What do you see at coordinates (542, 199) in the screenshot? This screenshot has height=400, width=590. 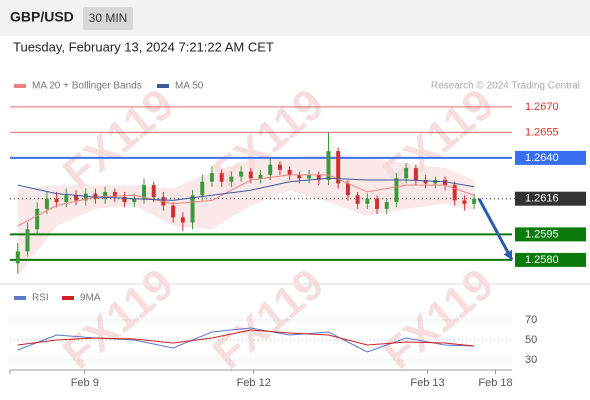 I see `level-label: 1.2616` at bounding box center [542, 199].